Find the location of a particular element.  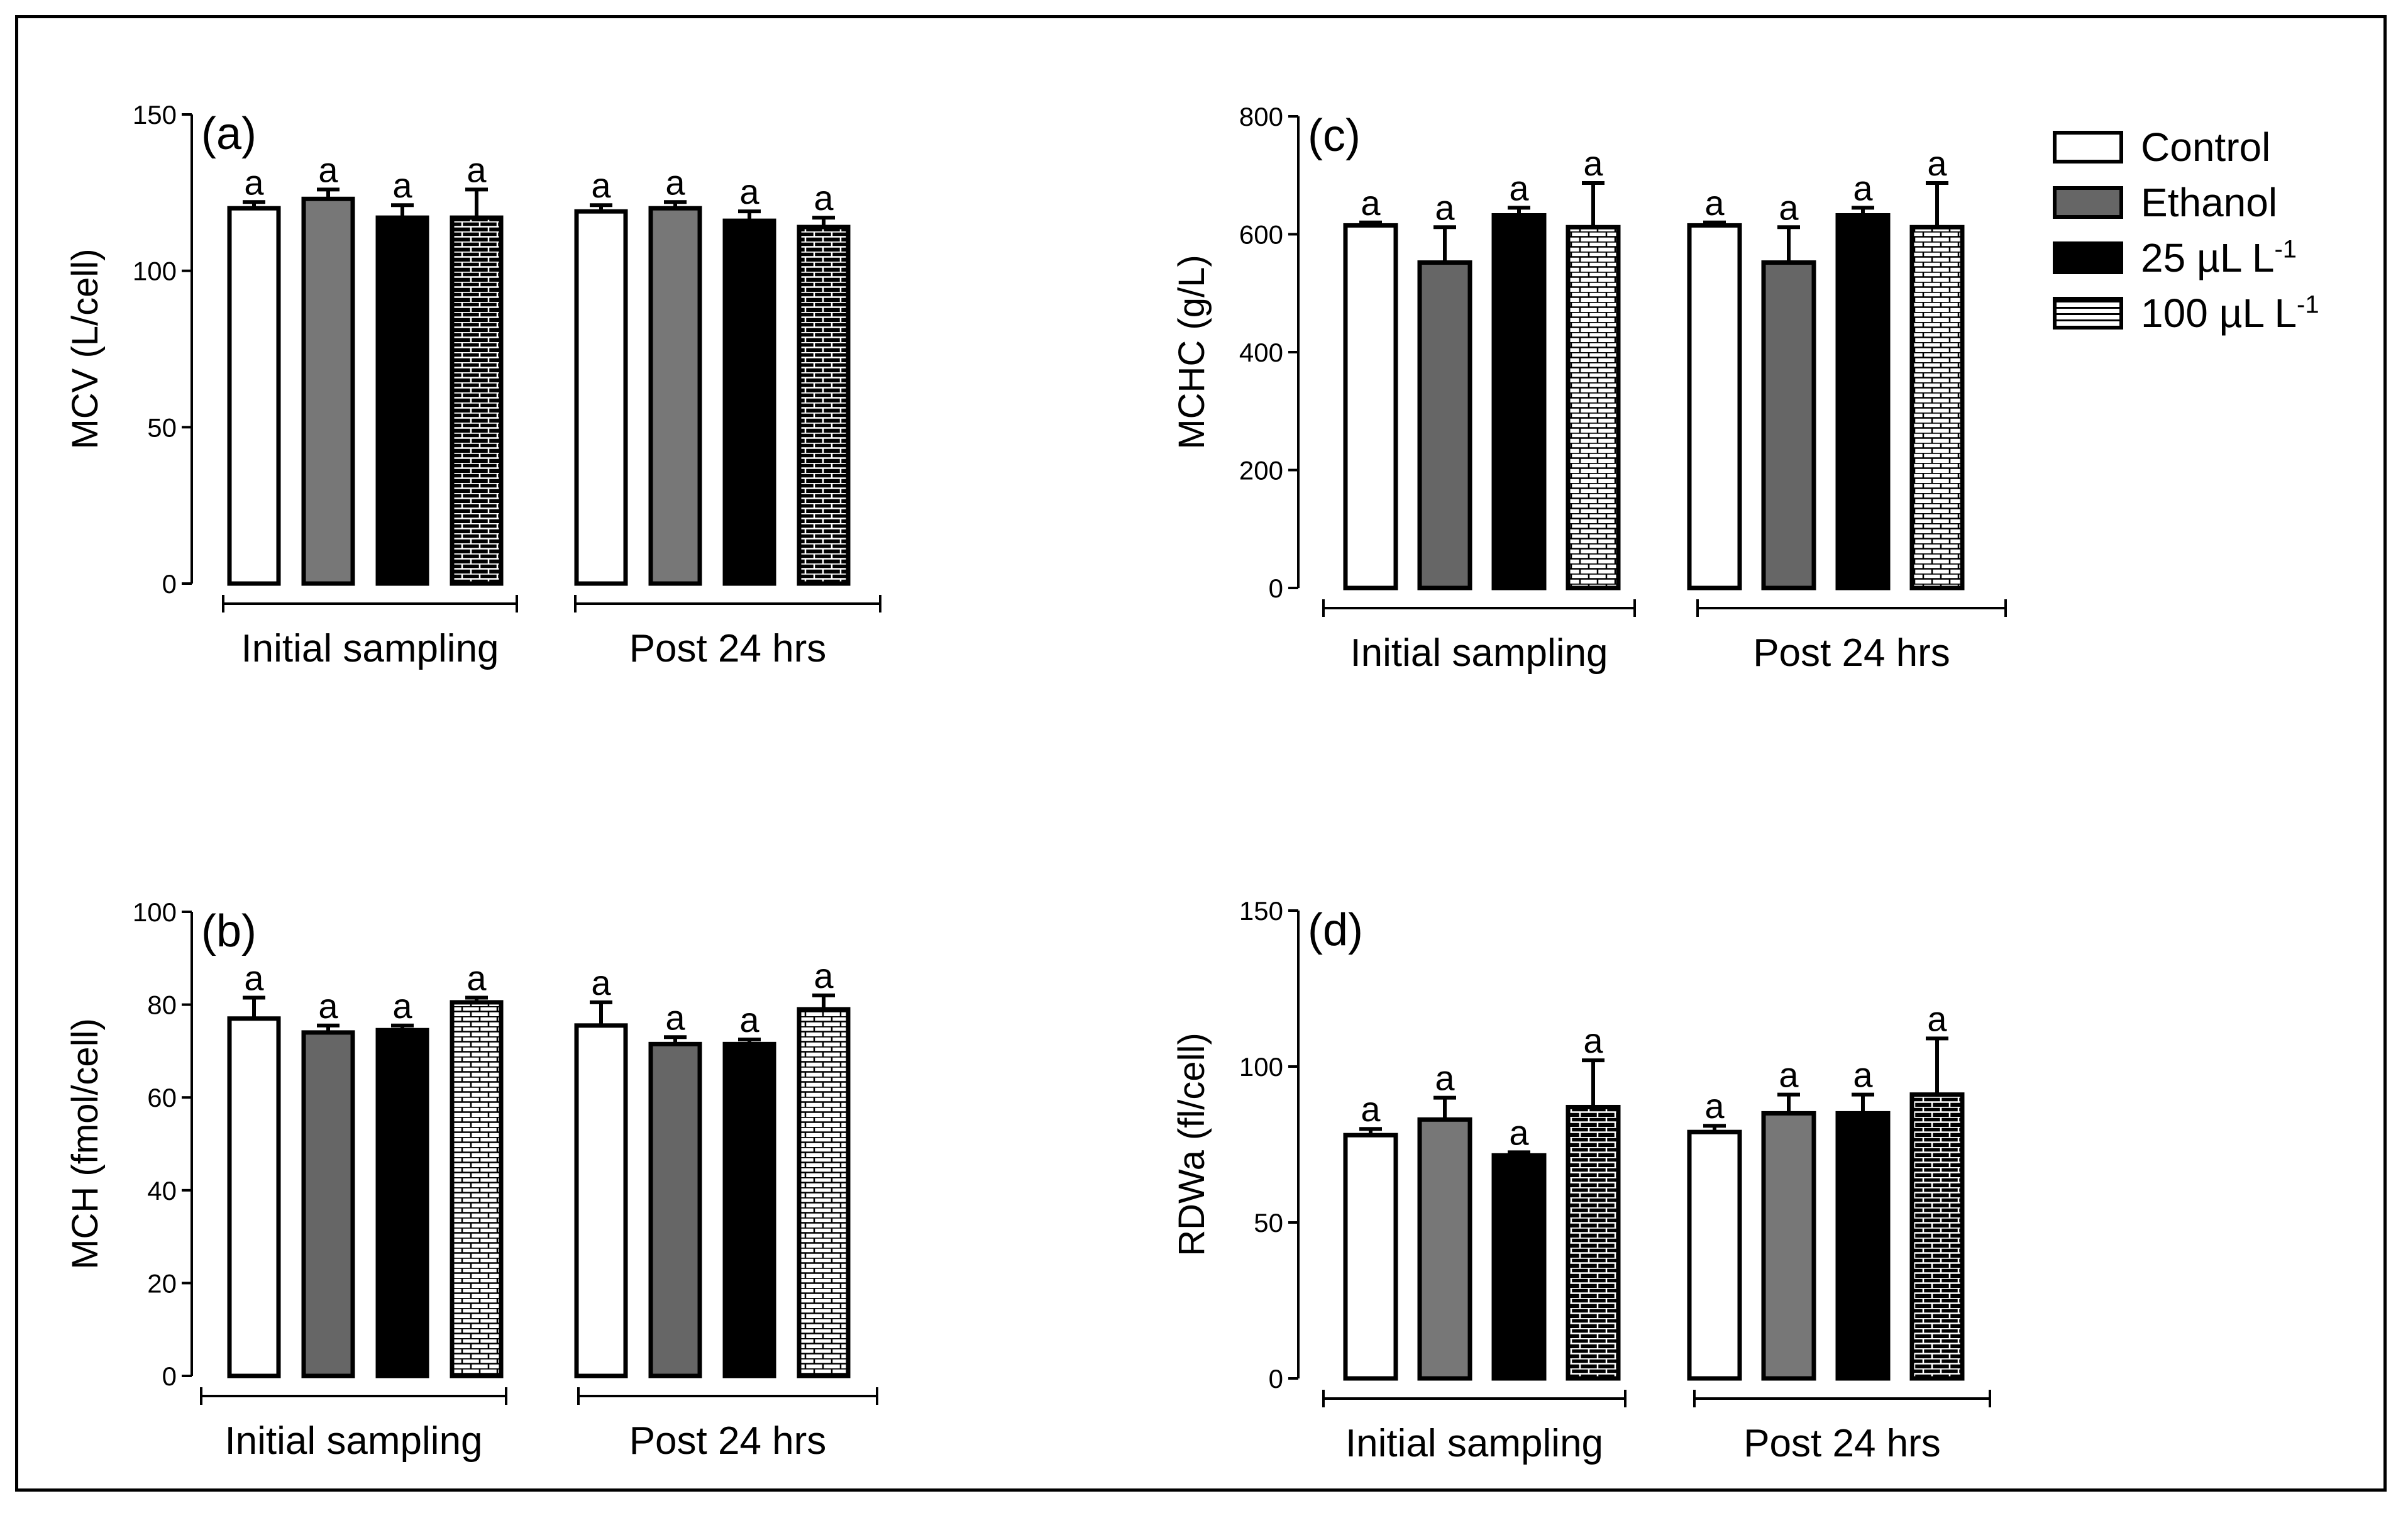

legend-label-100: 100 µL L-1 is located at coordinates (2230, 313).